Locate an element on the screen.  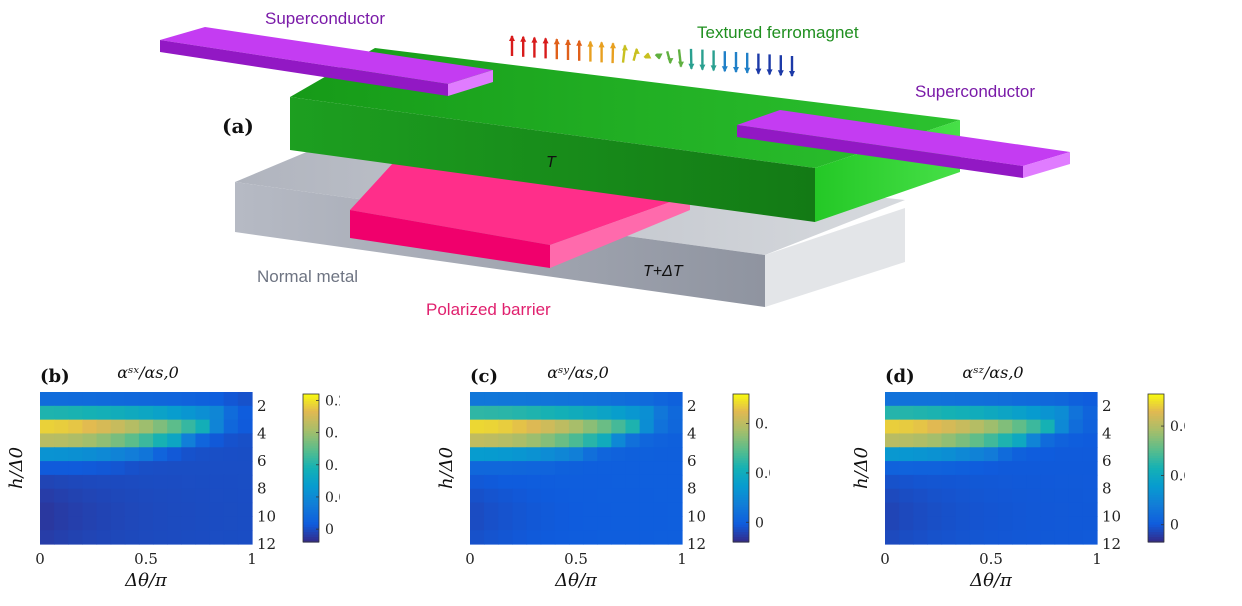
heatmap-title: αˢʸ/αs,0 is located at coordinates (578, 372).